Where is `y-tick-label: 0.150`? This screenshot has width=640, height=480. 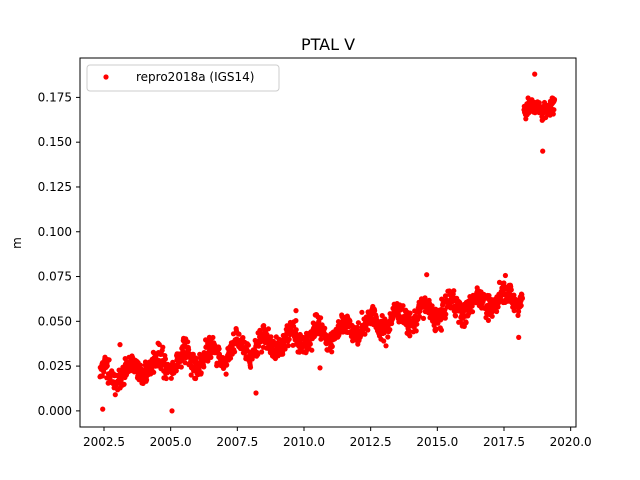 y-tick-label: 0.150 is located at coordinates (55, 142).